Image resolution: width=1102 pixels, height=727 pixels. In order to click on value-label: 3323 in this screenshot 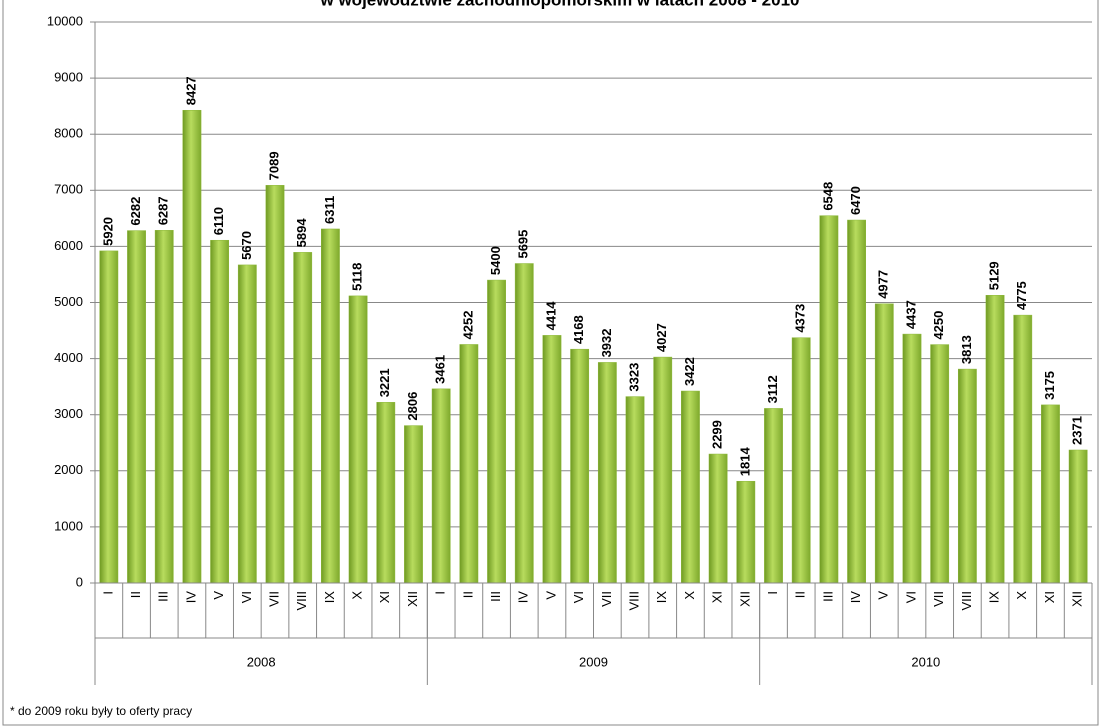, I will do `click(633, 377)`.